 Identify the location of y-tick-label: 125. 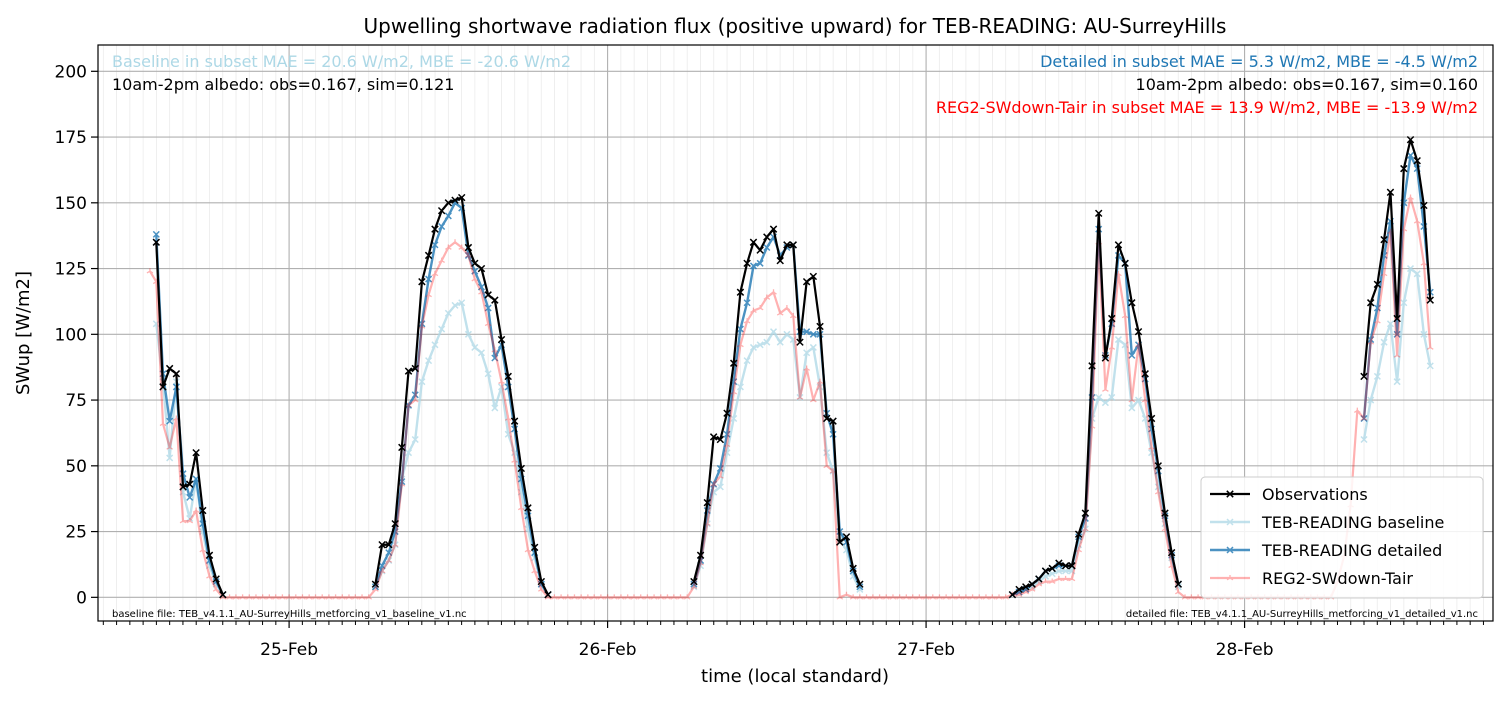
(71, 270).